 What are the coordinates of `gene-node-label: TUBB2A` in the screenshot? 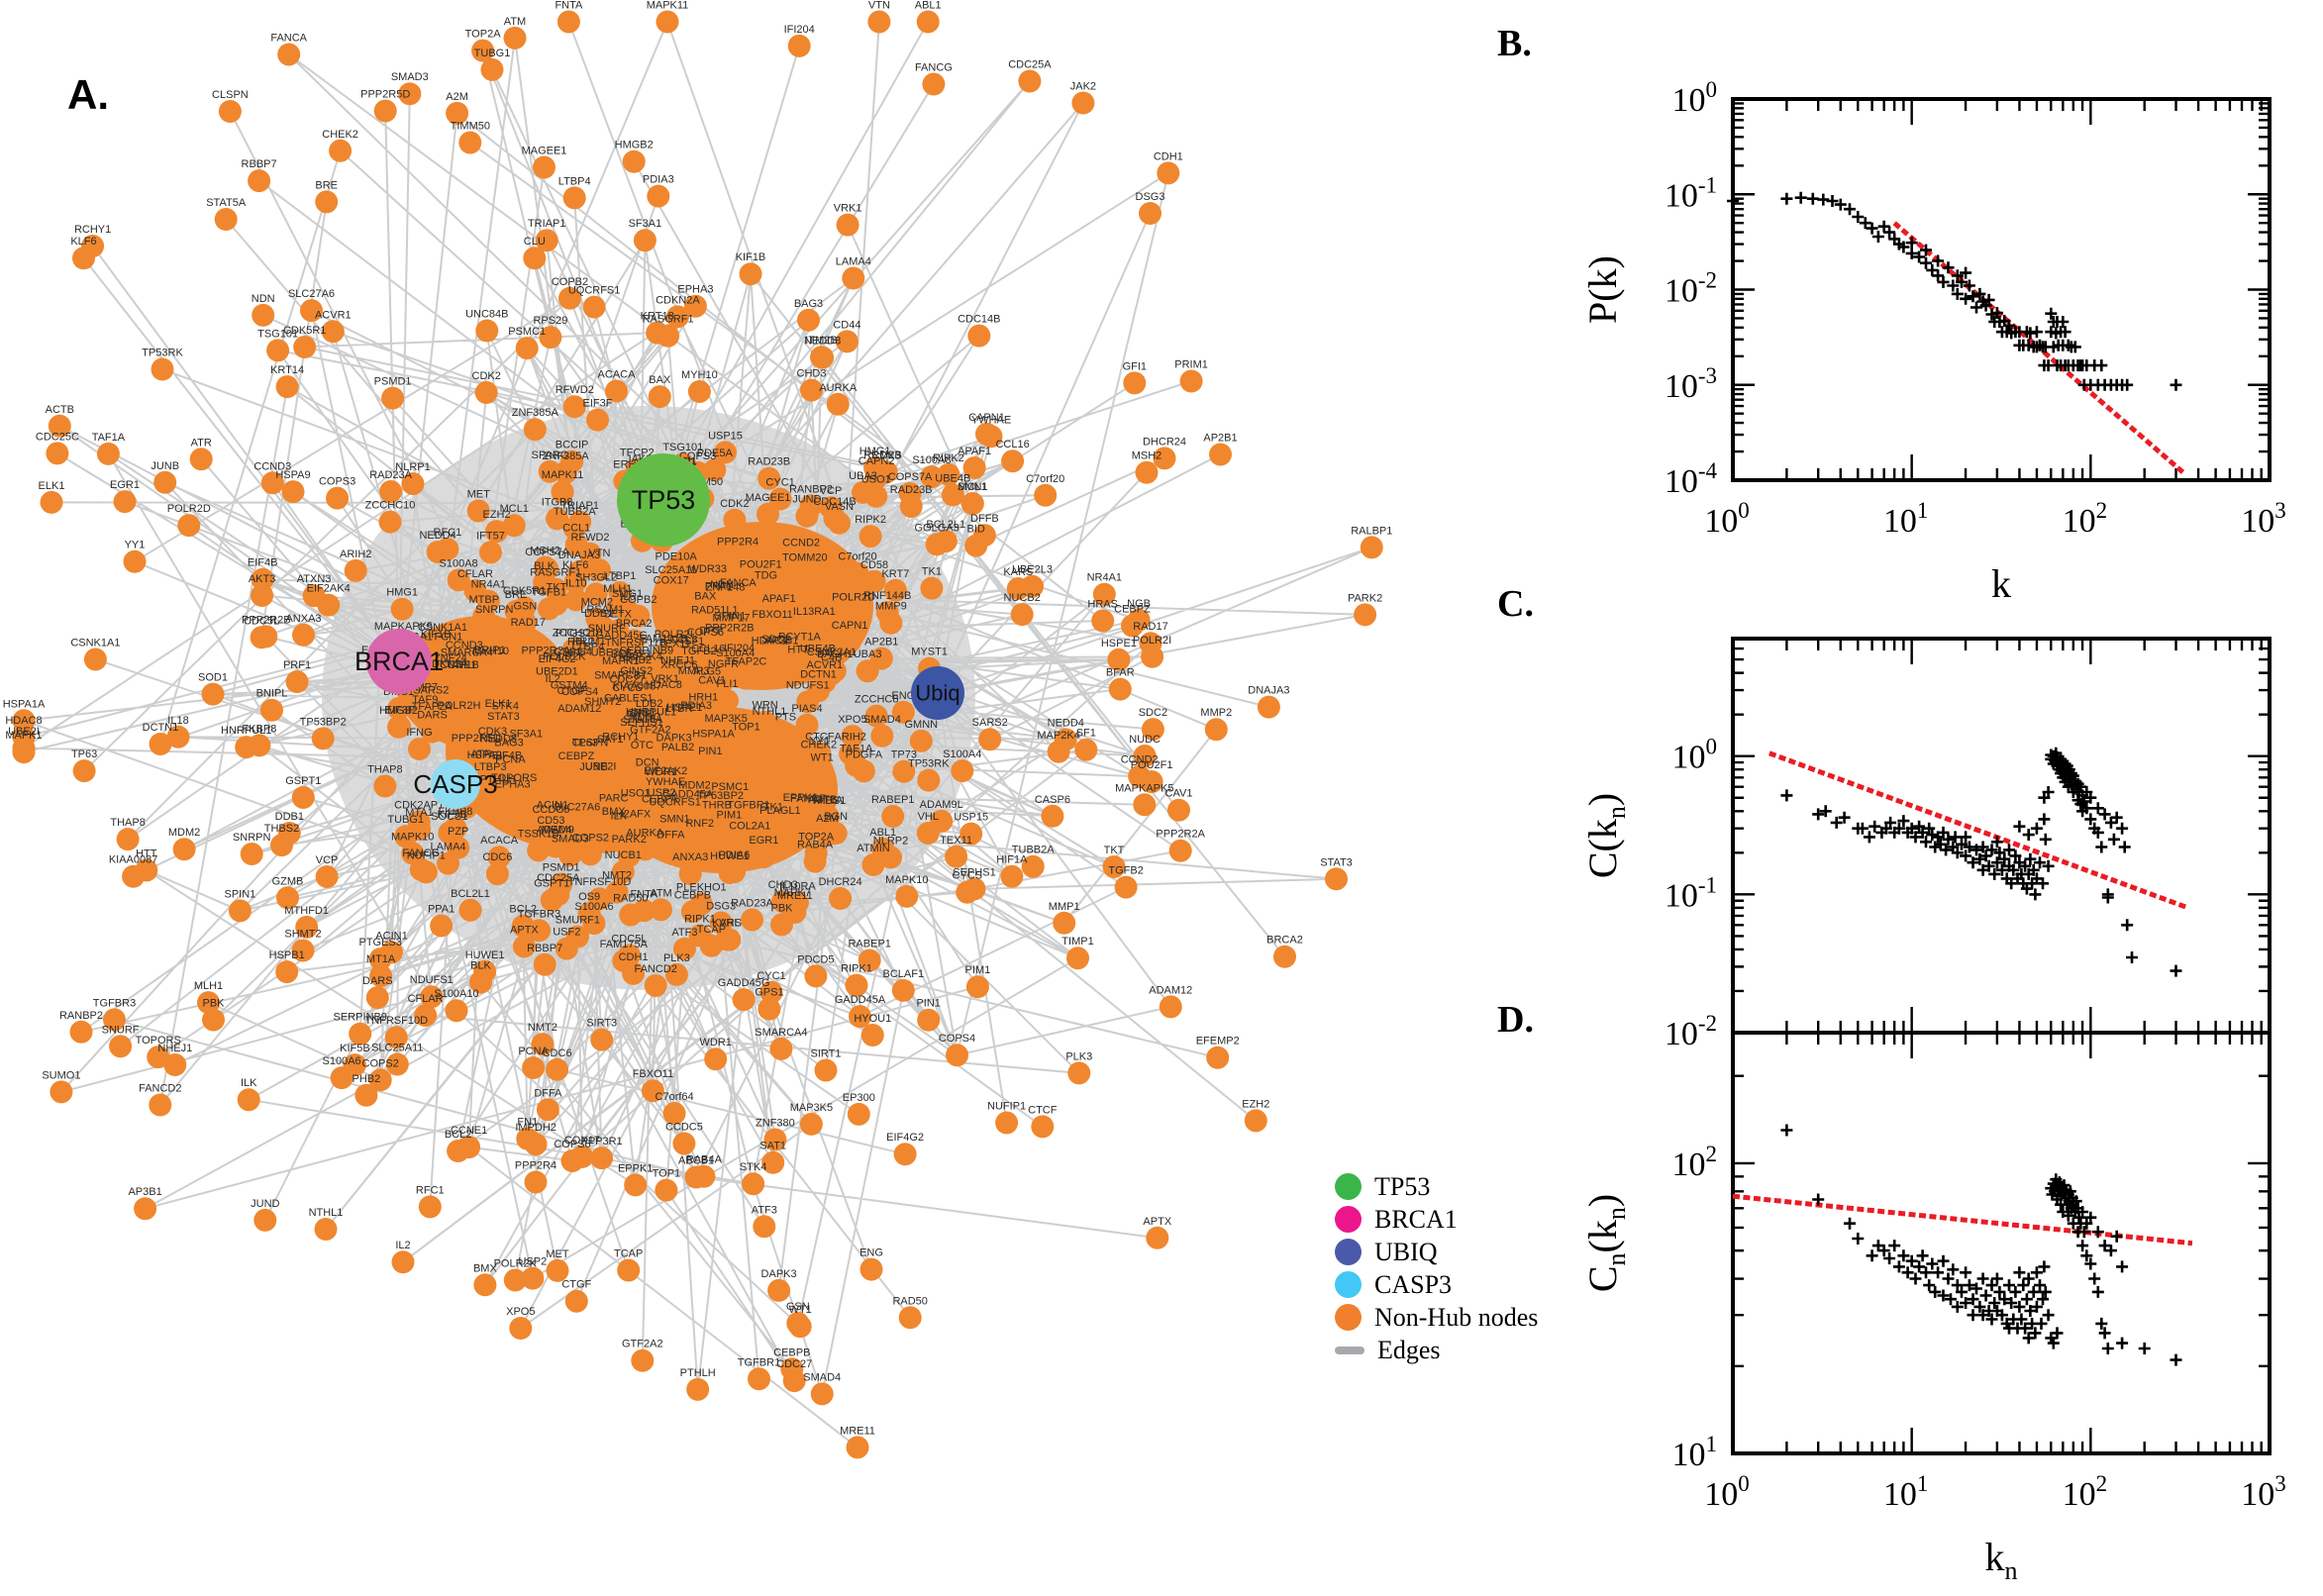 It's located at (575, 512).